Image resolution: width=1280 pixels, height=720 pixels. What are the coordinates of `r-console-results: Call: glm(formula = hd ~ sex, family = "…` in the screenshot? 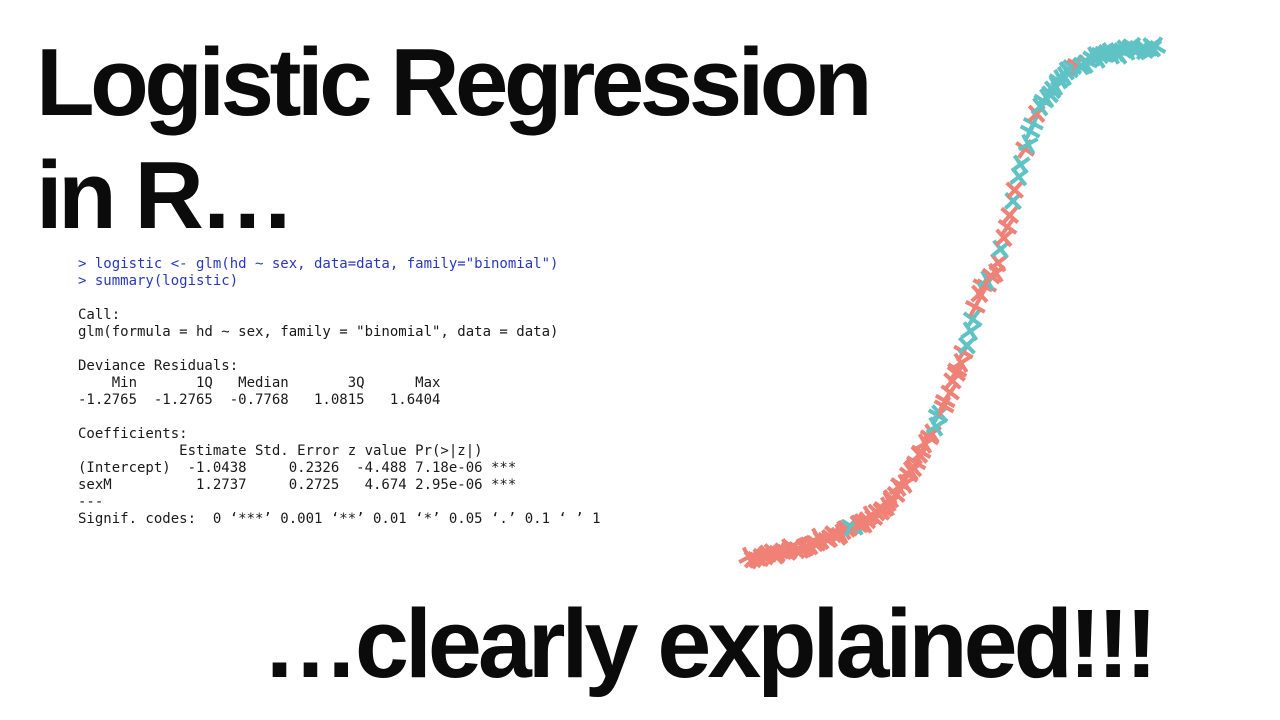 It's located at (339, 417).